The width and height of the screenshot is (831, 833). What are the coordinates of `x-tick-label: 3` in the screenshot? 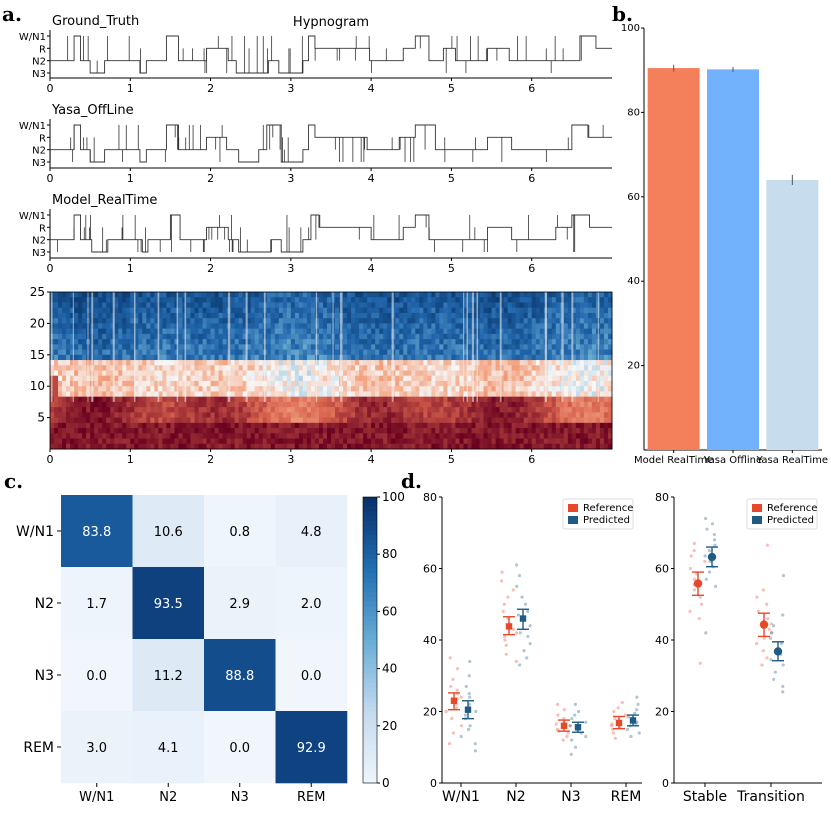 It's located at (290, 178).